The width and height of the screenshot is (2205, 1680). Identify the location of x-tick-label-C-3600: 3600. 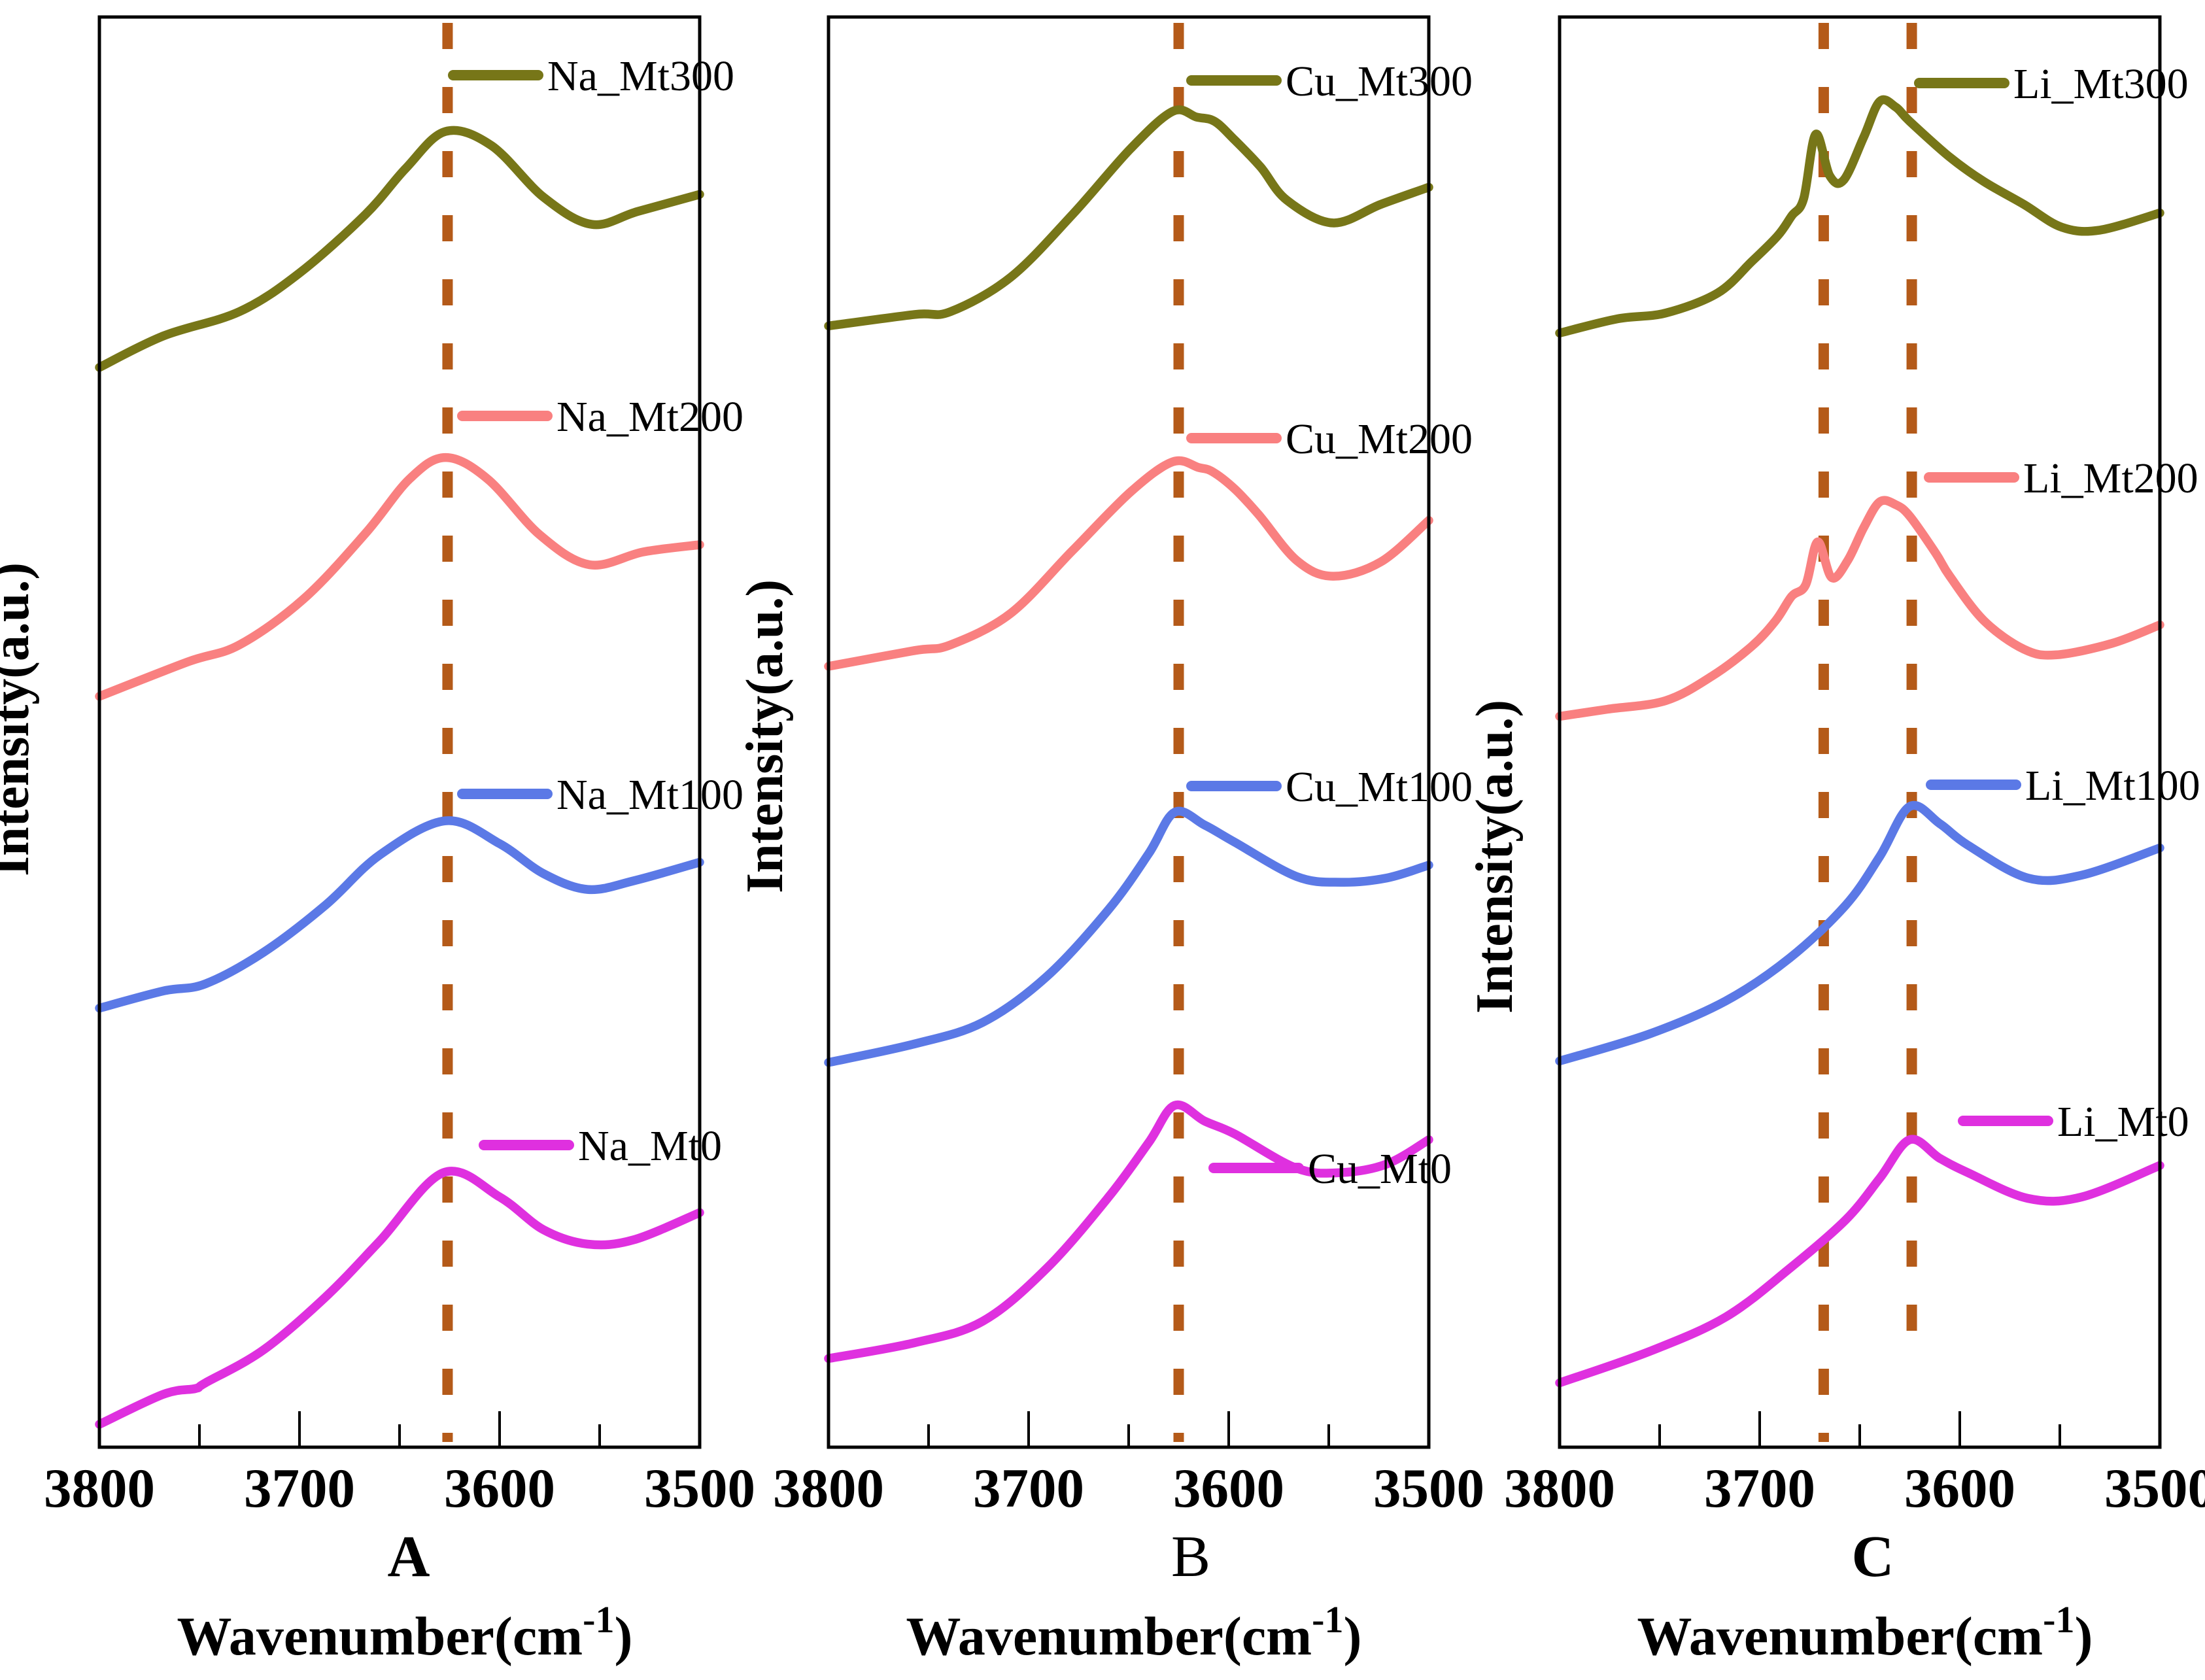
(1959, 1488).